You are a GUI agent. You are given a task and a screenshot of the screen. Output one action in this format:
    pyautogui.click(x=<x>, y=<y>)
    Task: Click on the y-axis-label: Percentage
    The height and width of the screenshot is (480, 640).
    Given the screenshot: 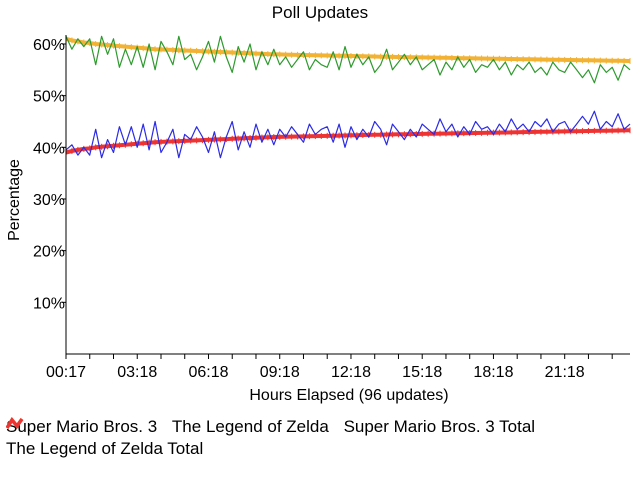 What is the action you would take?
    pyautogui.click(x=14, y=200)
    